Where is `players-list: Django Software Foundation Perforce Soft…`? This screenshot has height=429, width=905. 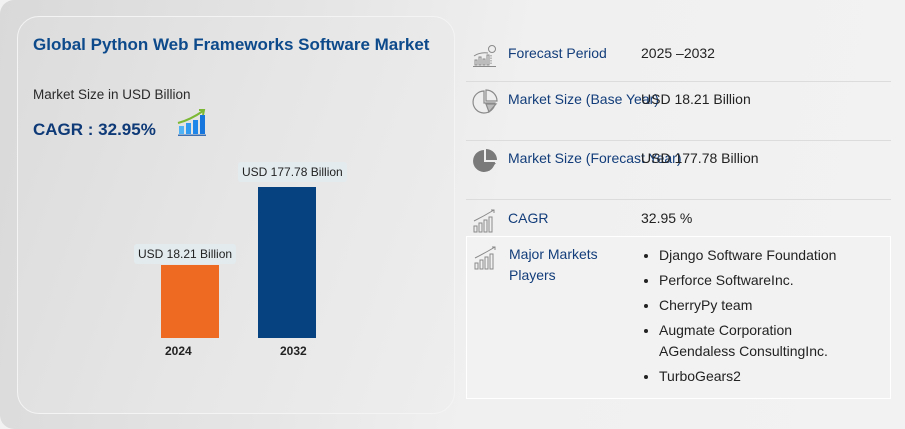 players-list: Django Software Foundation Perforce Soft… is located at coordinates (752, 318).